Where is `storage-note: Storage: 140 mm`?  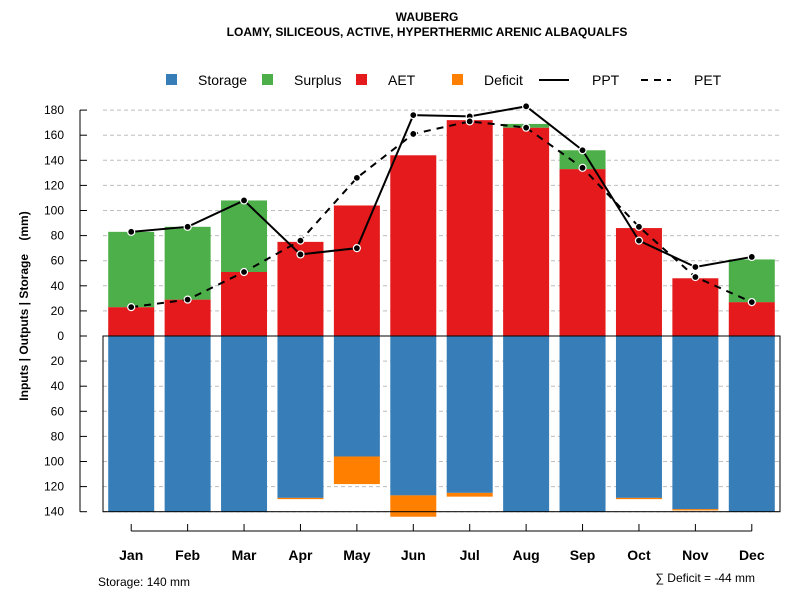 storage-note: Storage: 140 mm is located at coordinates (144, 582).